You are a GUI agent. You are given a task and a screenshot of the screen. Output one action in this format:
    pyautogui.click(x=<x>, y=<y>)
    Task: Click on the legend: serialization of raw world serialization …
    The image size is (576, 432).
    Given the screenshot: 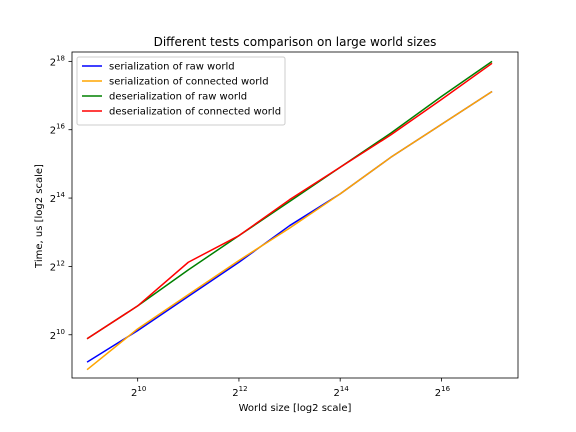 What is the action you would take?
    pyautogui.click(x=181, y=91)
    